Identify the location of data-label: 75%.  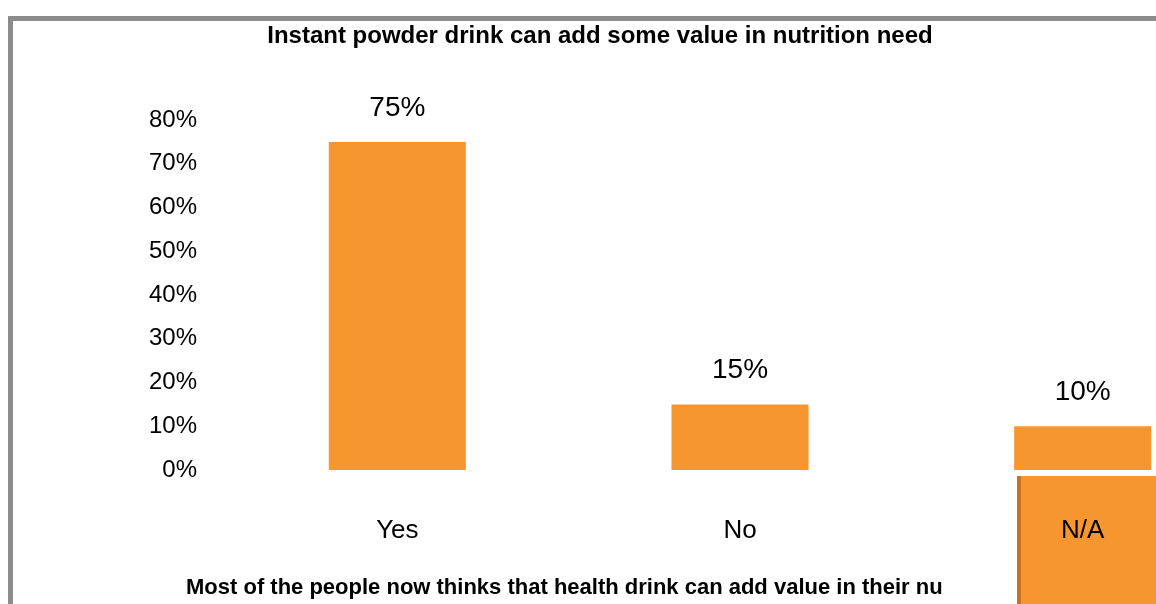
(397, 106).